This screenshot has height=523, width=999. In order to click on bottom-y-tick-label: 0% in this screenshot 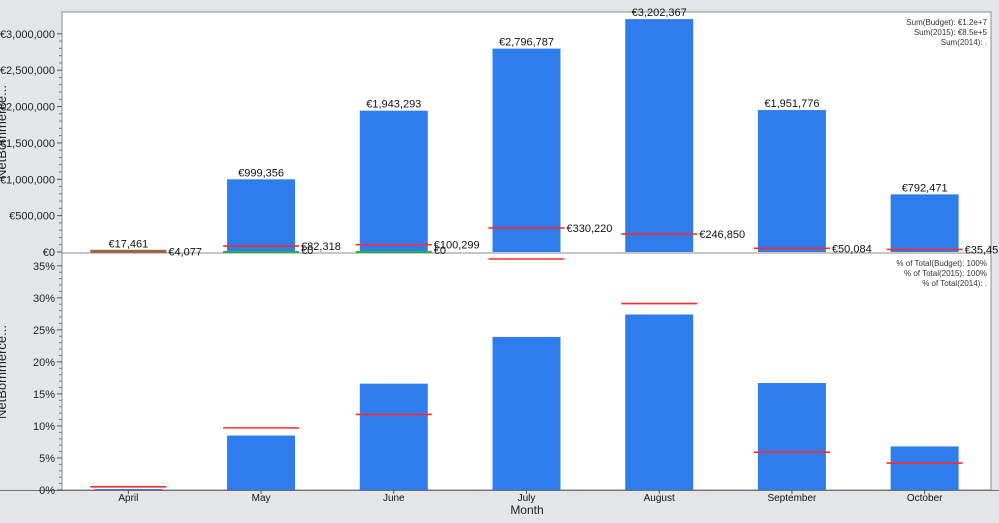, I will do `click(47, 491)`.